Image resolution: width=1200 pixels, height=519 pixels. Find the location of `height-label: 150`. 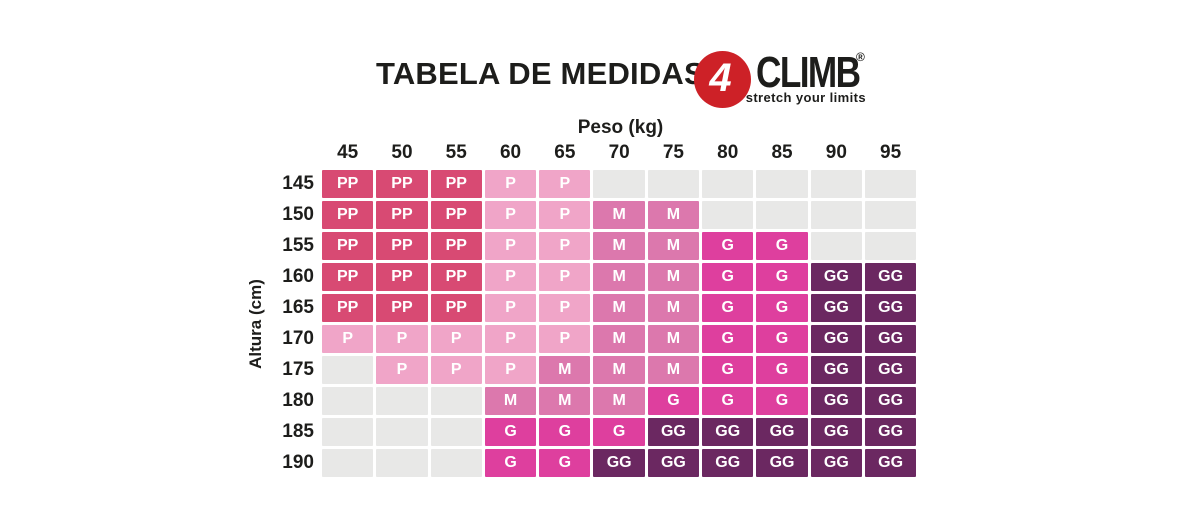

height-label: 150 is located at coordinates (298, 214).